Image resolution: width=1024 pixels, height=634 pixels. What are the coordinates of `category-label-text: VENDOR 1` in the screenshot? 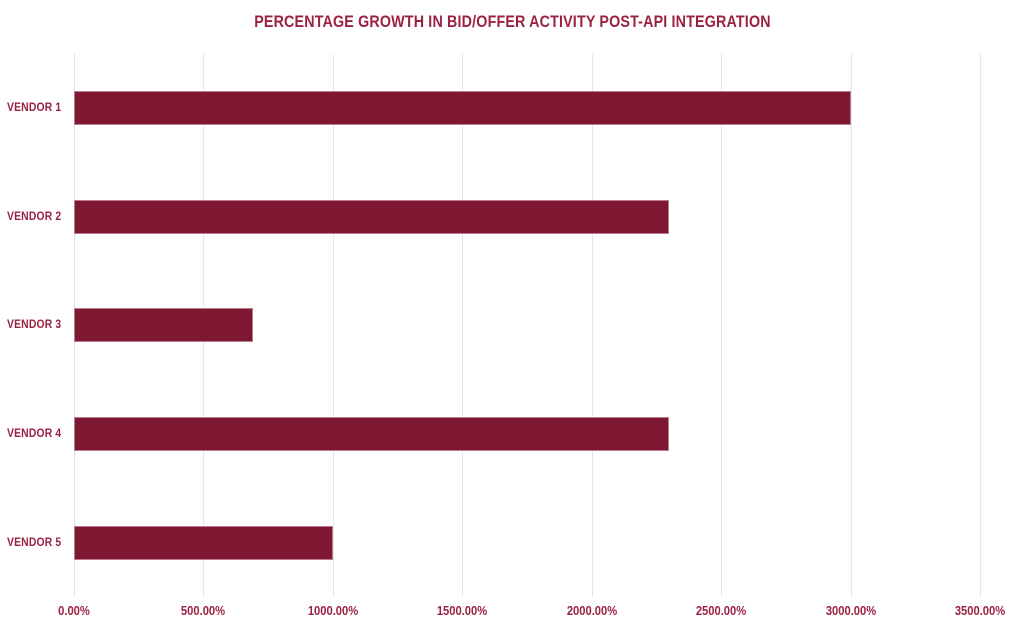 It's located at (34, 108).